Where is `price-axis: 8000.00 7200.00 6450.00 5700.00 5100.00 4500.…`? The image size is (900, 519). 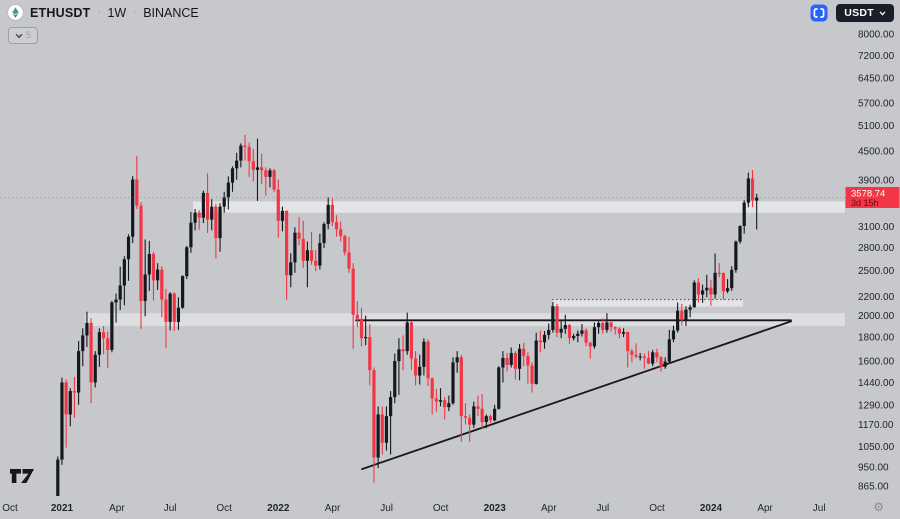 price-axis: 8000.00 7200.00 6450.00 5700.00 5100.00 4500.… is located at coordinates (876, 261).